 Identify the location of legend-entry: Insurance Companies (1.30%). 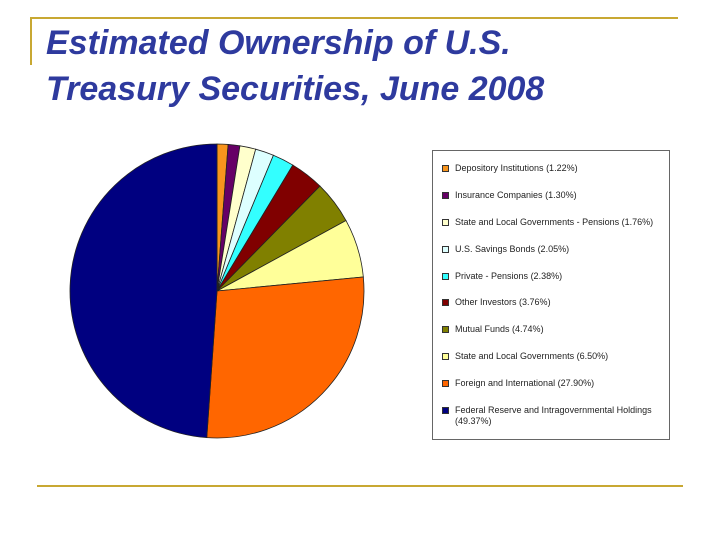
(551, 195).